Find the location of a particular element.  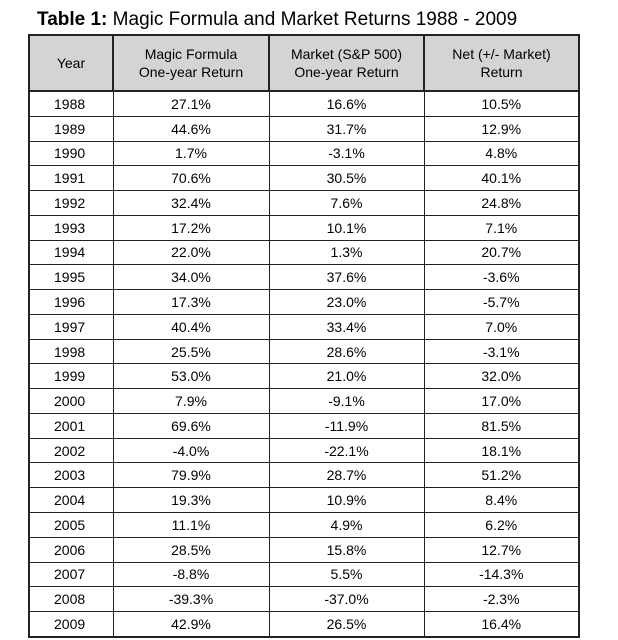

cell-net-return: -5.7% is located at coordinates (501, 302).